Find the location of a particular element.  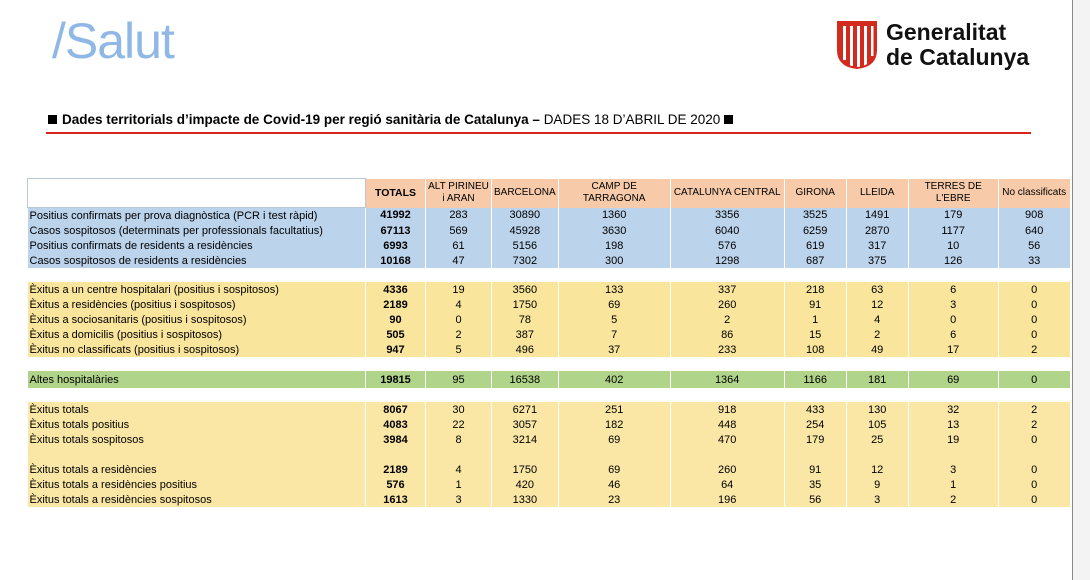

value-cell: 218 is located at coordinates (815, 289).